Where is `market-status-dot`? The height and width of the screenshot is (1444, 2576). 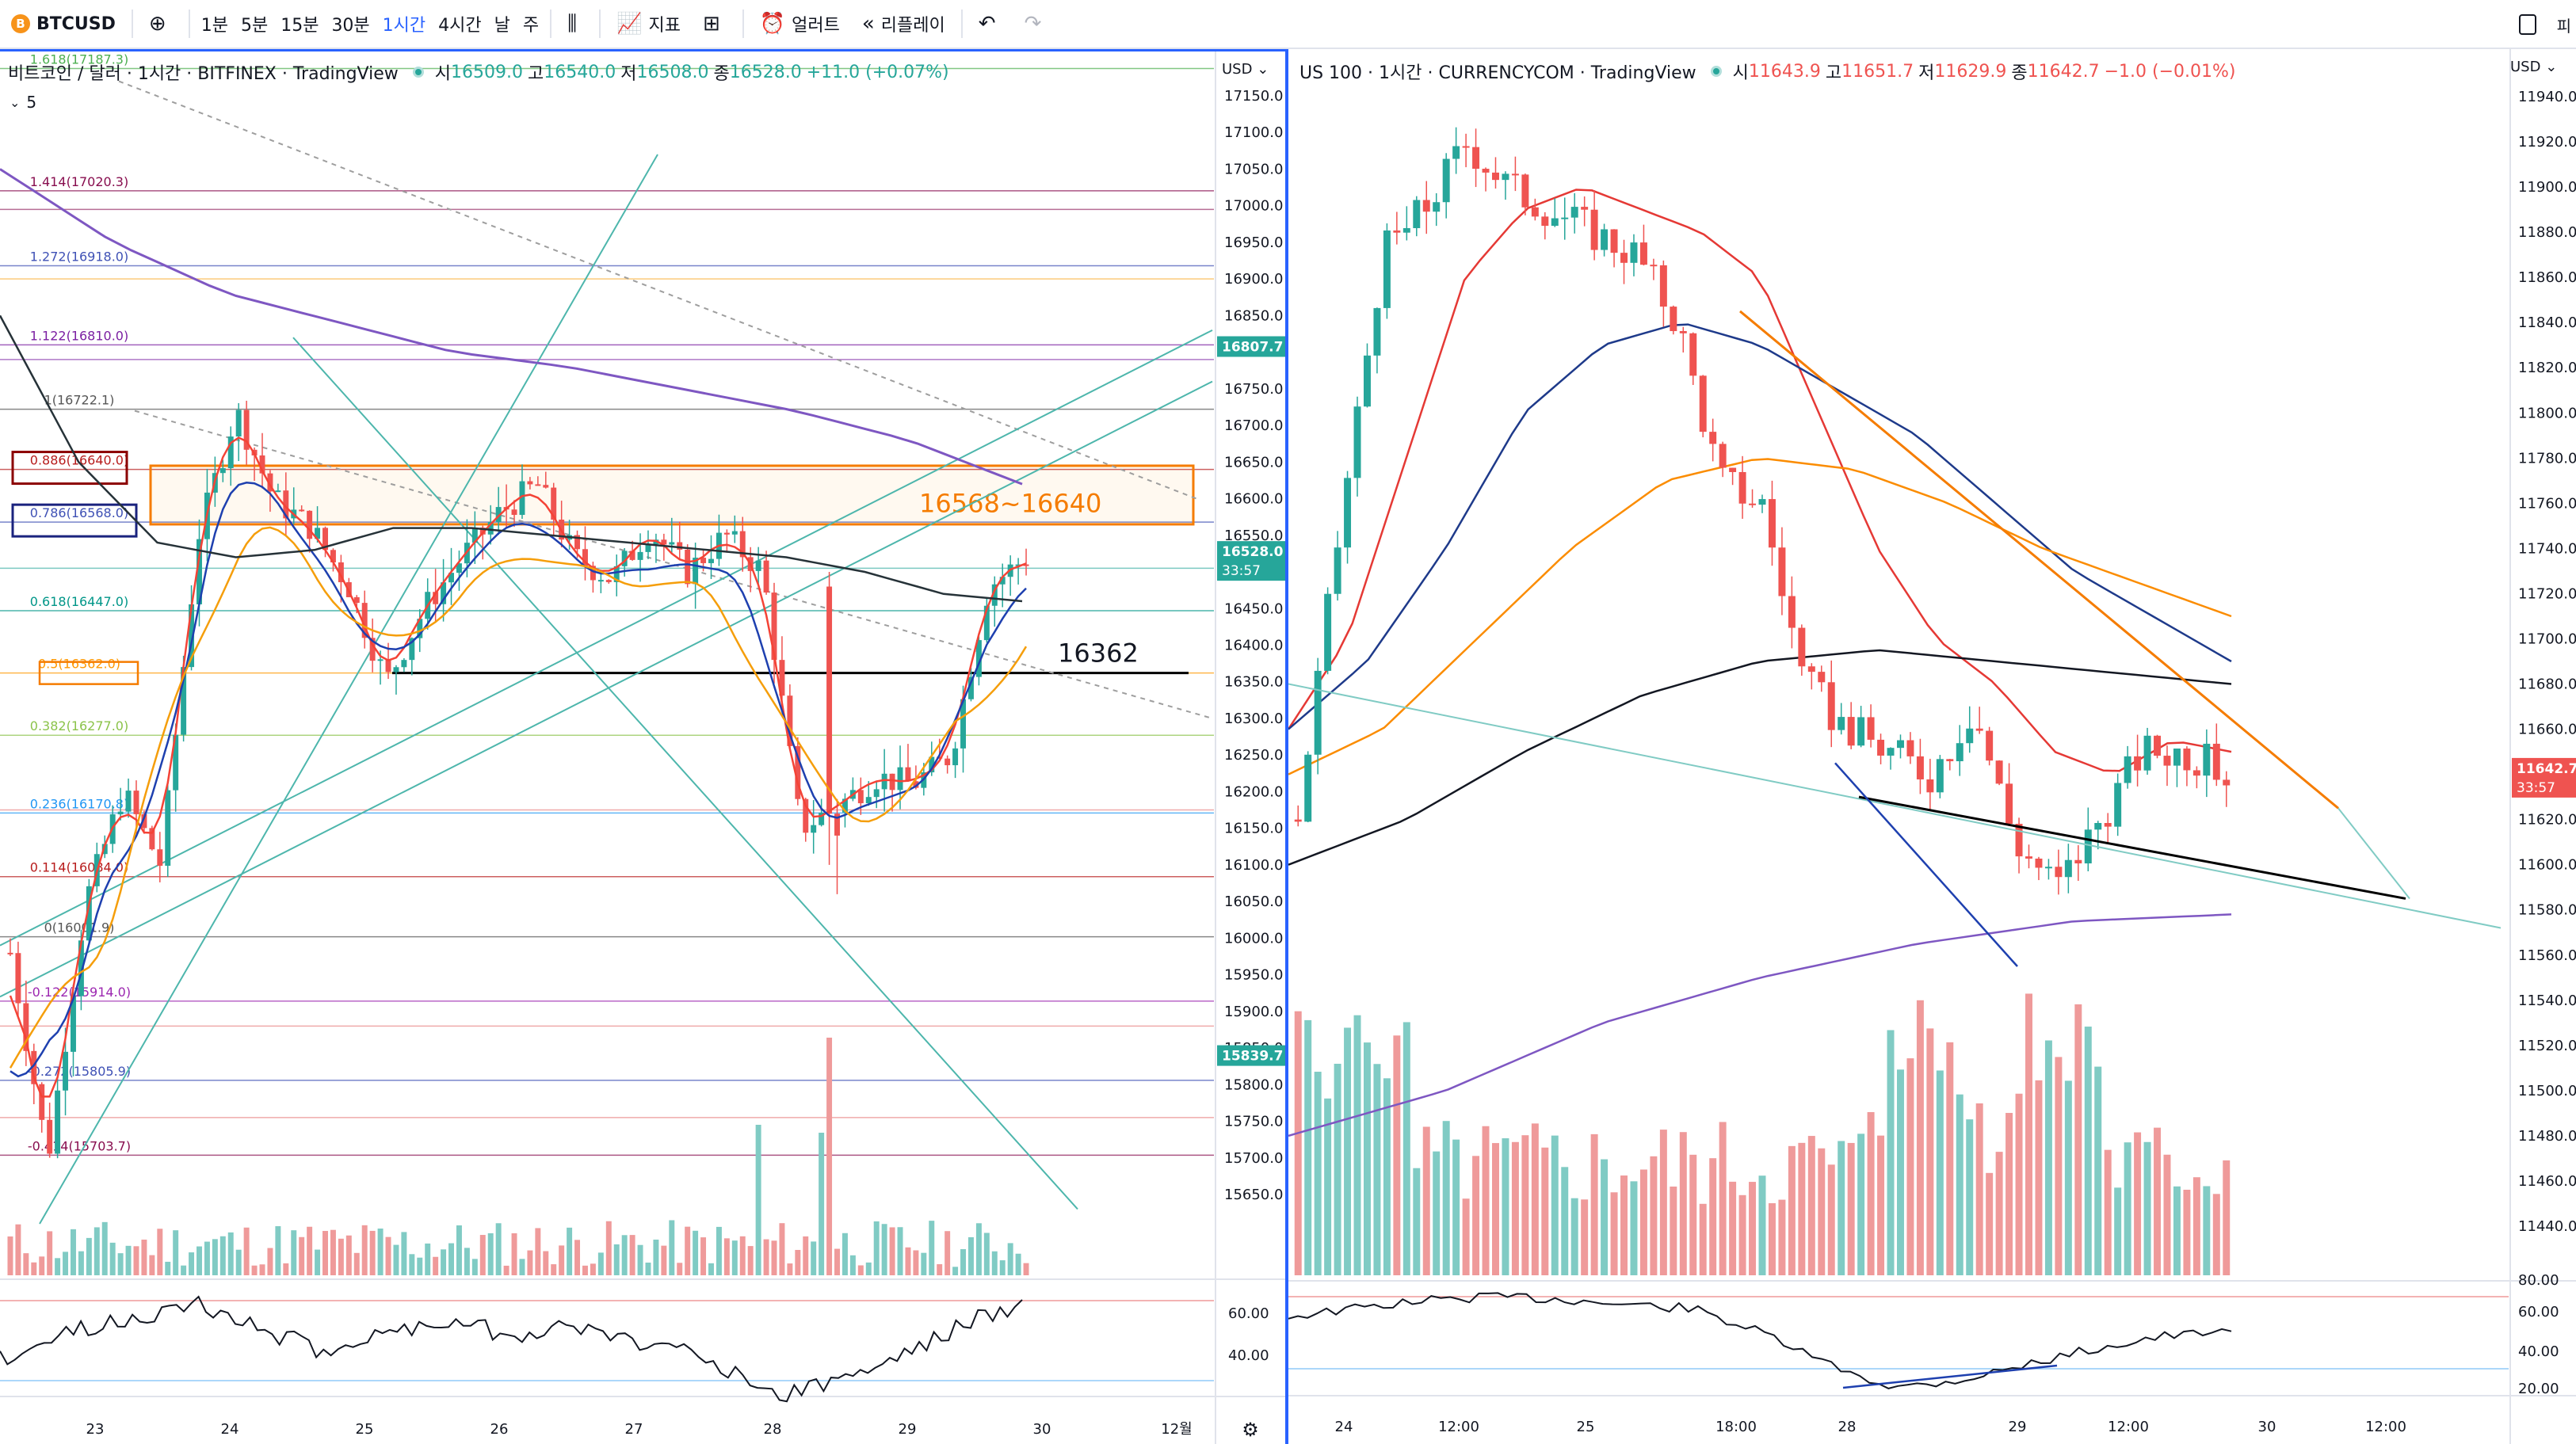 market-status-dot is located at coordinates (418, 72).